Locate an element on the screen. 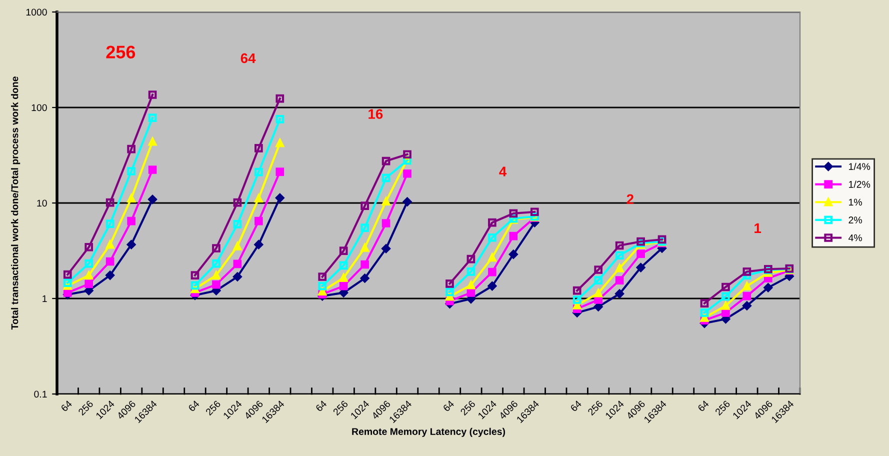  y-tick-label: 100 is located at coordinates (39, 108).